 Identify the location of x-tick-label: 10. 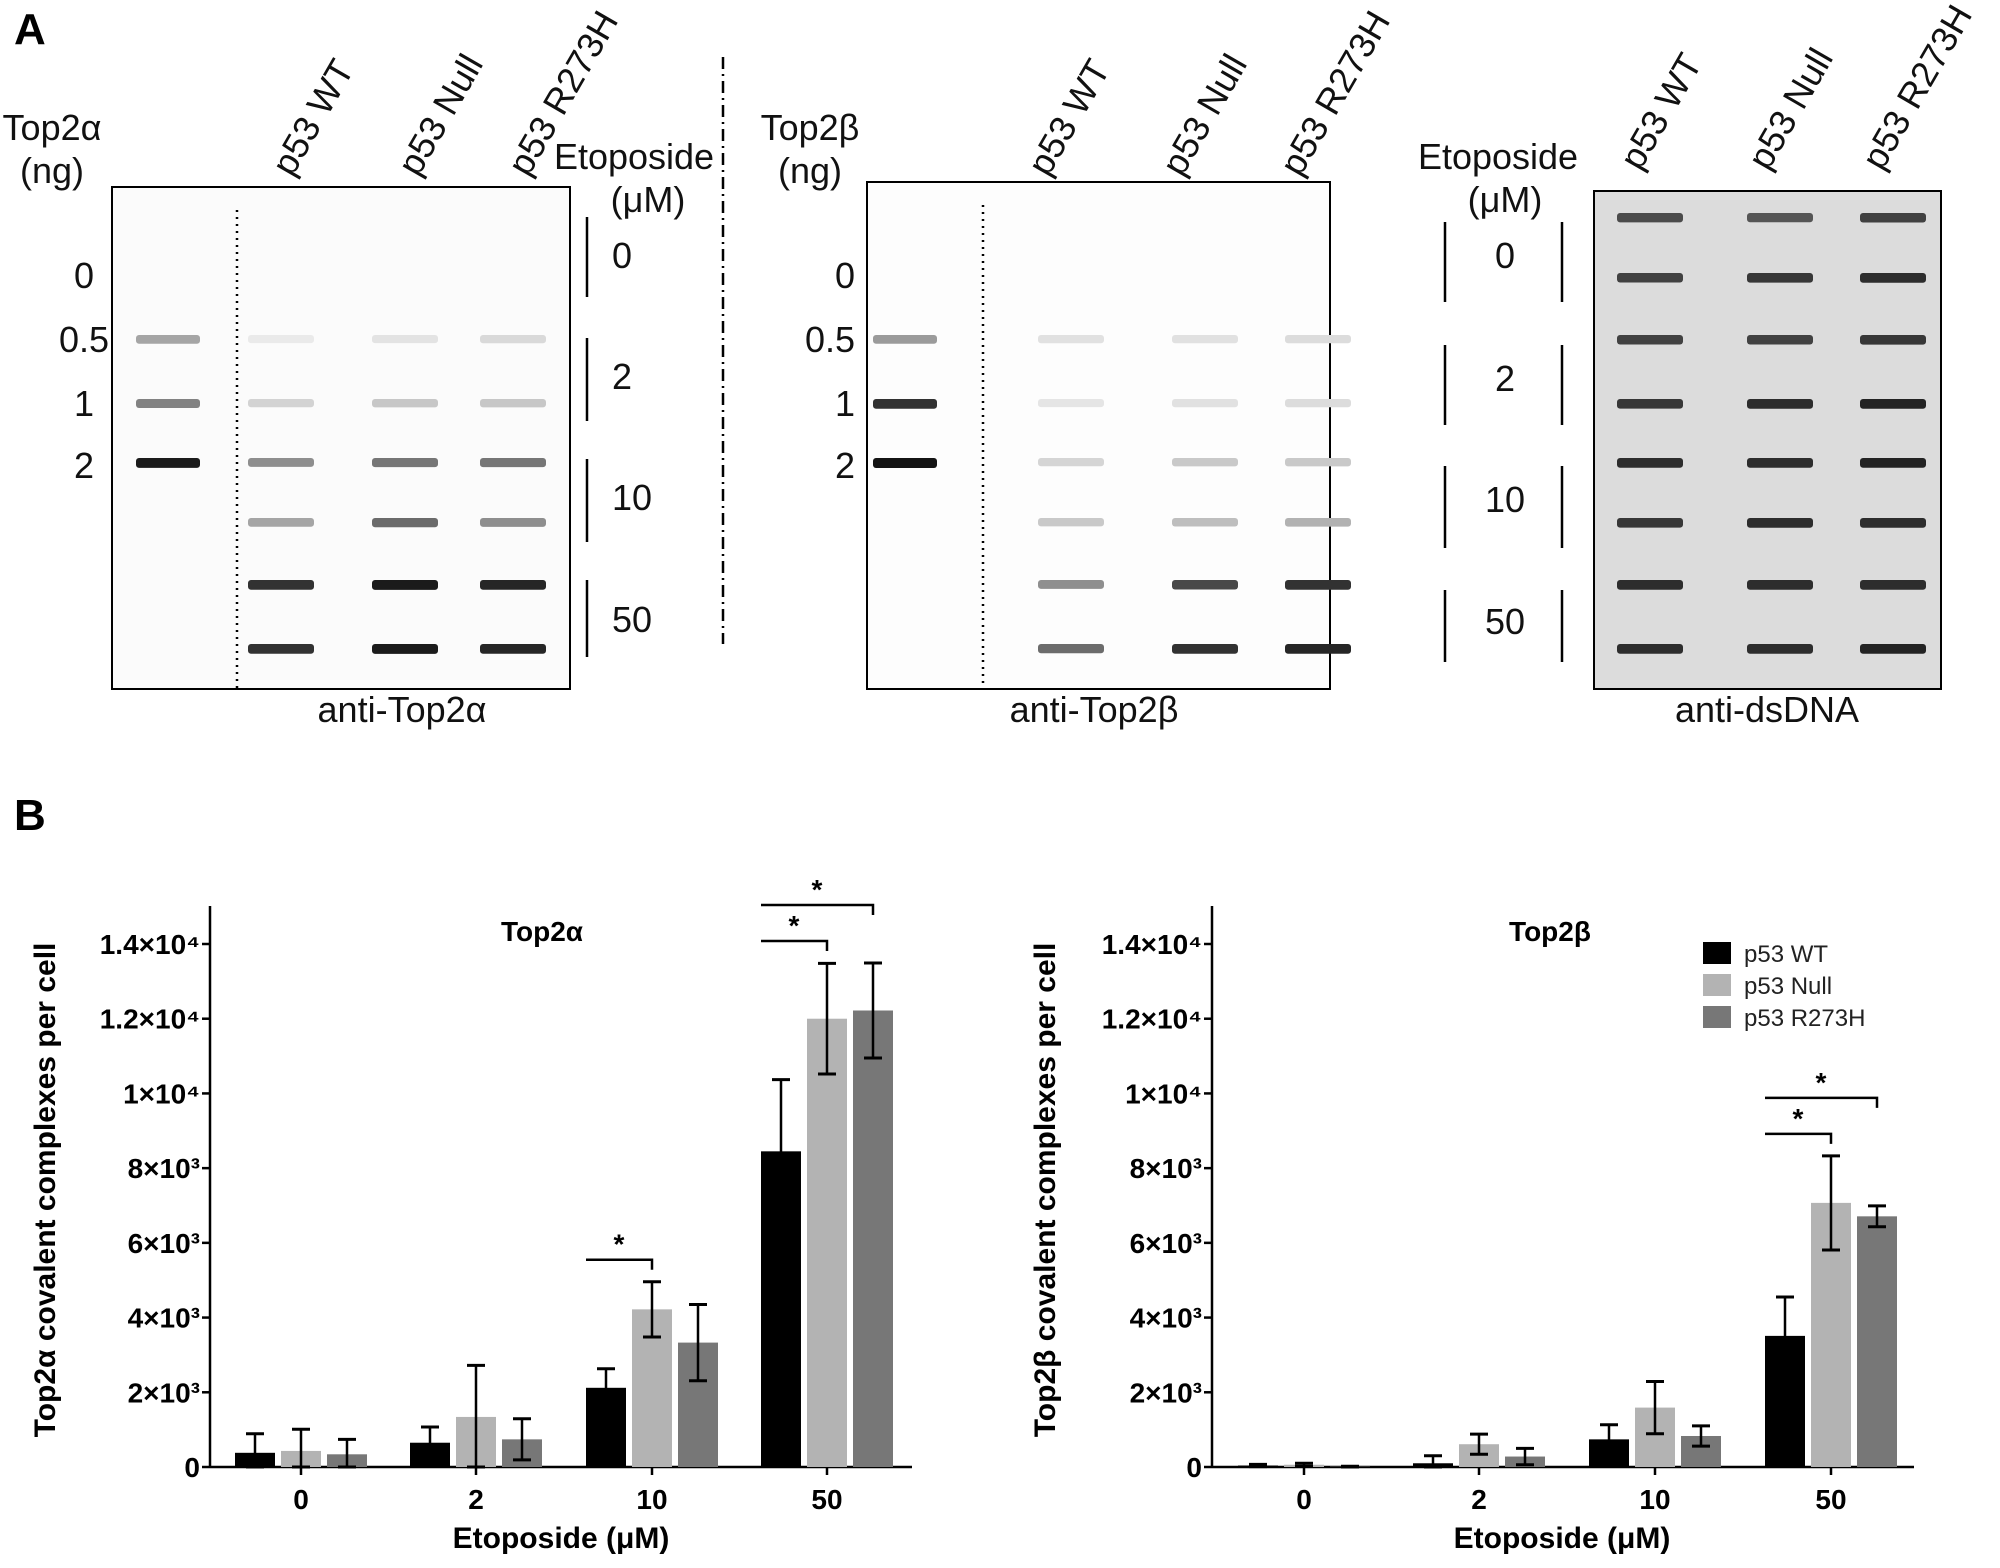
(1654, 1499).